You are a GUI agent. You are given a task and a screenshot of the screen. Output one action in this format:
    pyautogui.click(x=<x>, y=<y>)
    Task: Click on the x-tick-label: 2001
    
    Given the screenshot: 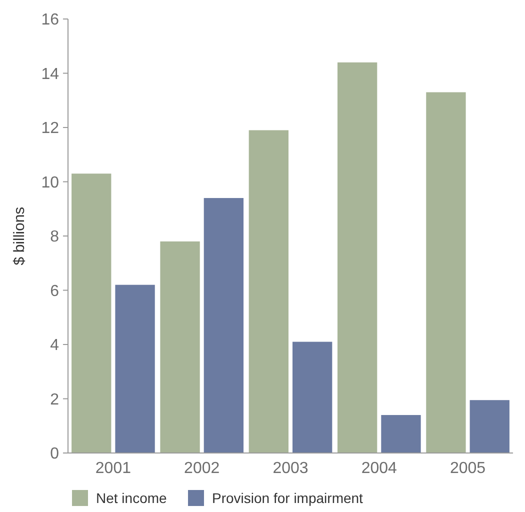 What is the action you would take?
    pyautogui.click(x=113, y=468)
    